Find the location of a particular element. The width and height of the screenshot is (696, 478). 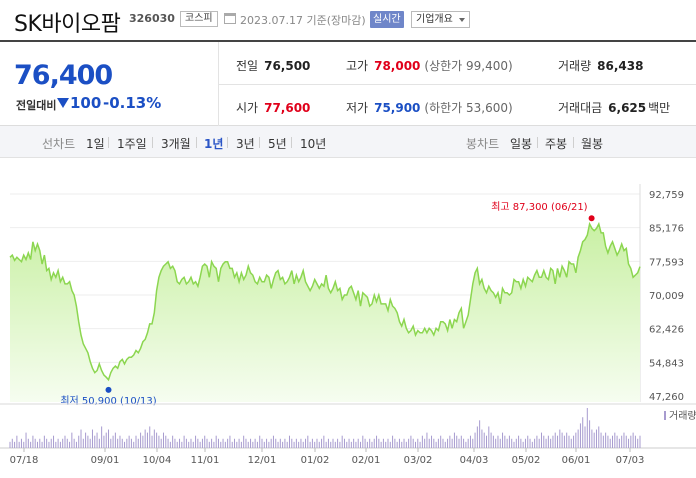

period-tab: 10년 is located at coordinates (313, 144).